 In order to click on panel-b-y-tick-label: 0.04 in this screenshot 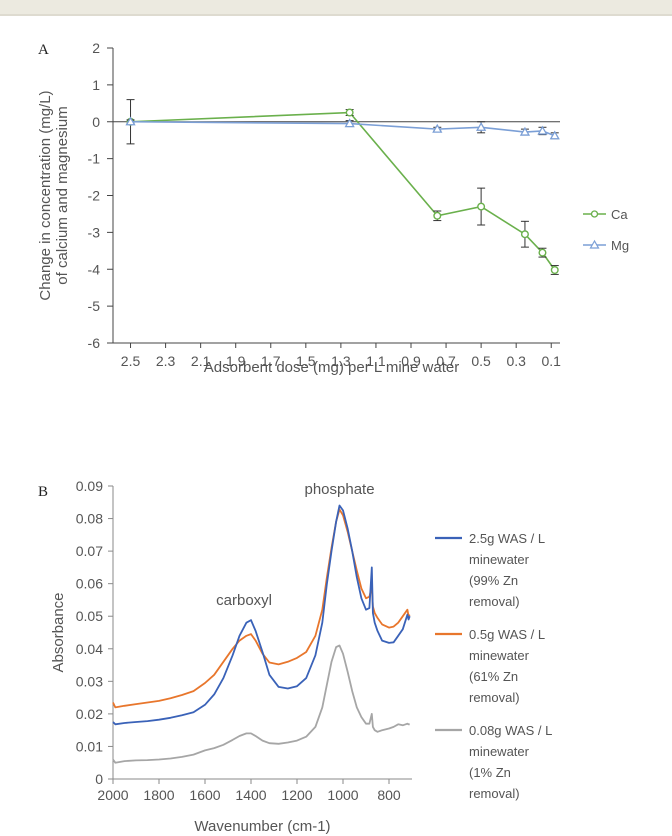, I will do `click(89, 649)`.